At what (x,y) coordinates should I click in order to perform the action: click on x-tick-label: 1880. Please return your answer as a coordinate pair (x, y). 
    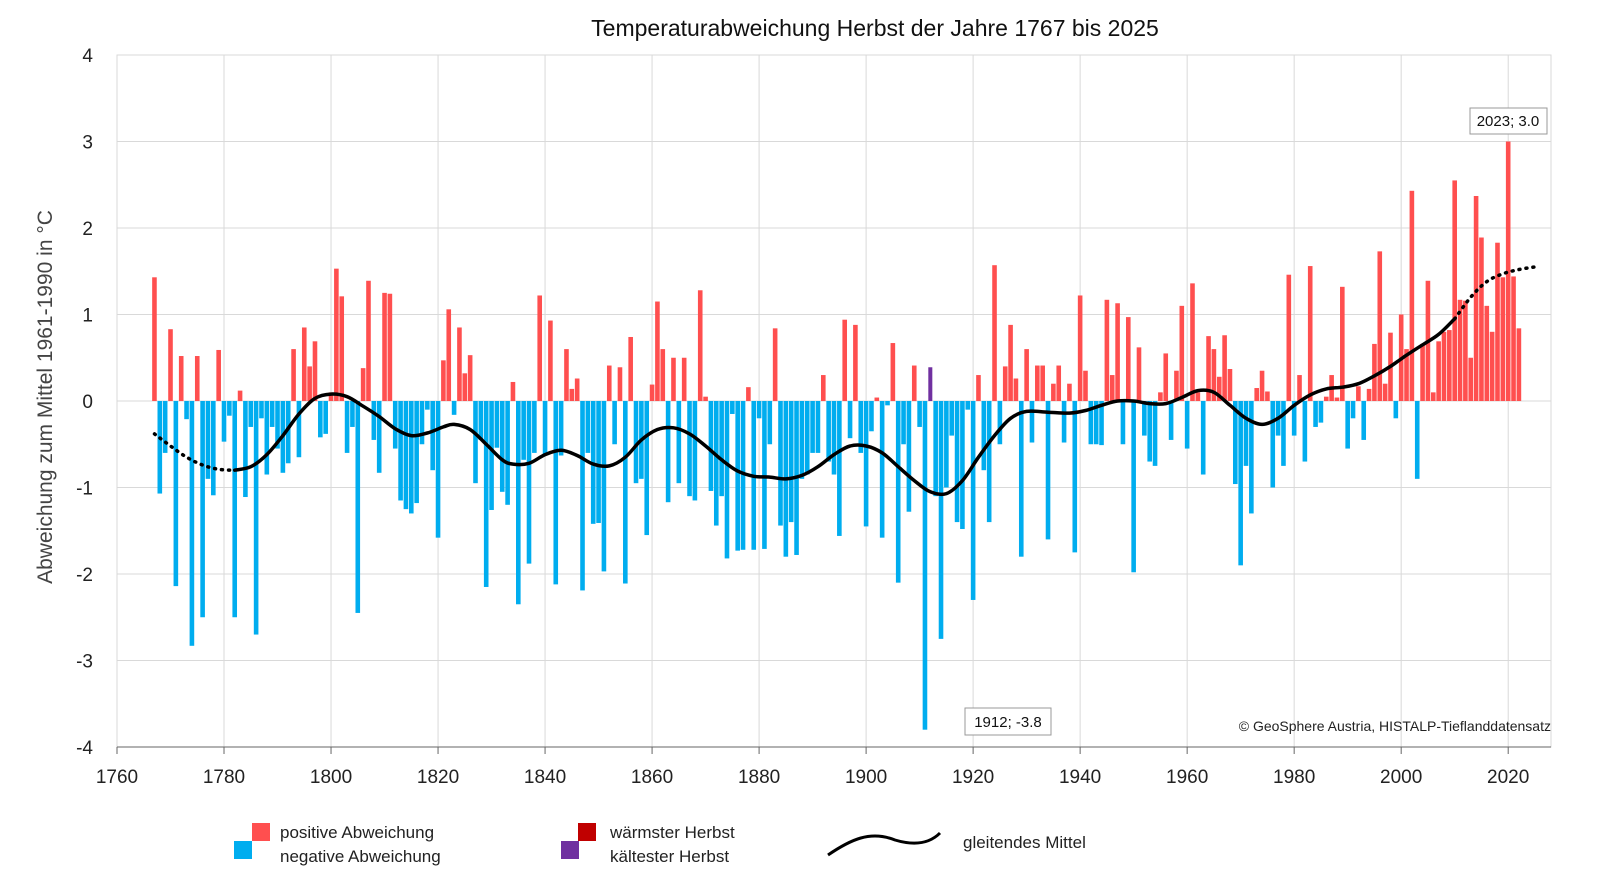
    Looking at the image, I should click on (759, 777).